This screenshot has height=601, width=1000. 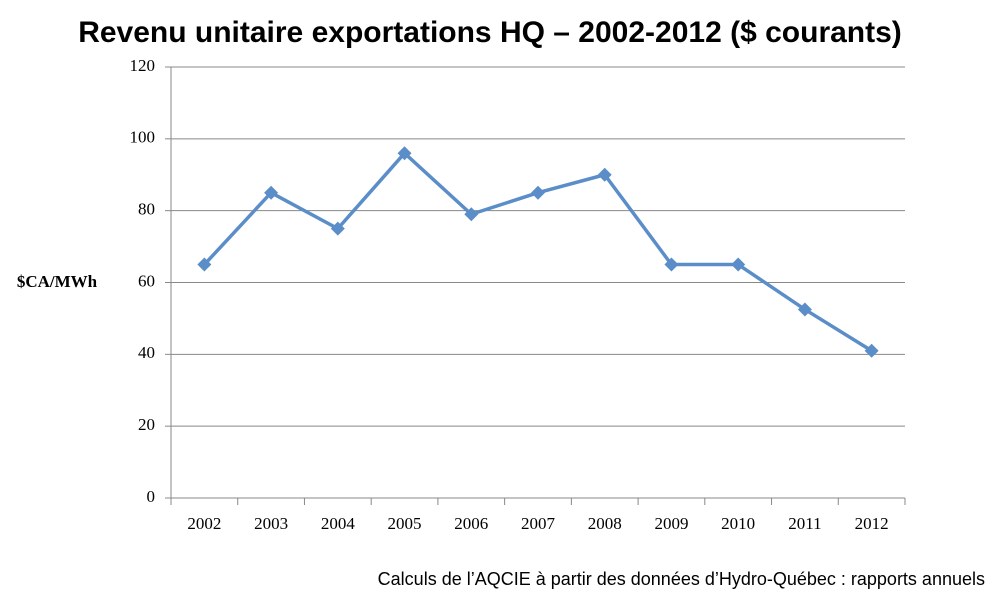 I want to click on x-tick-label: 2012, so click(x=872, y=523).